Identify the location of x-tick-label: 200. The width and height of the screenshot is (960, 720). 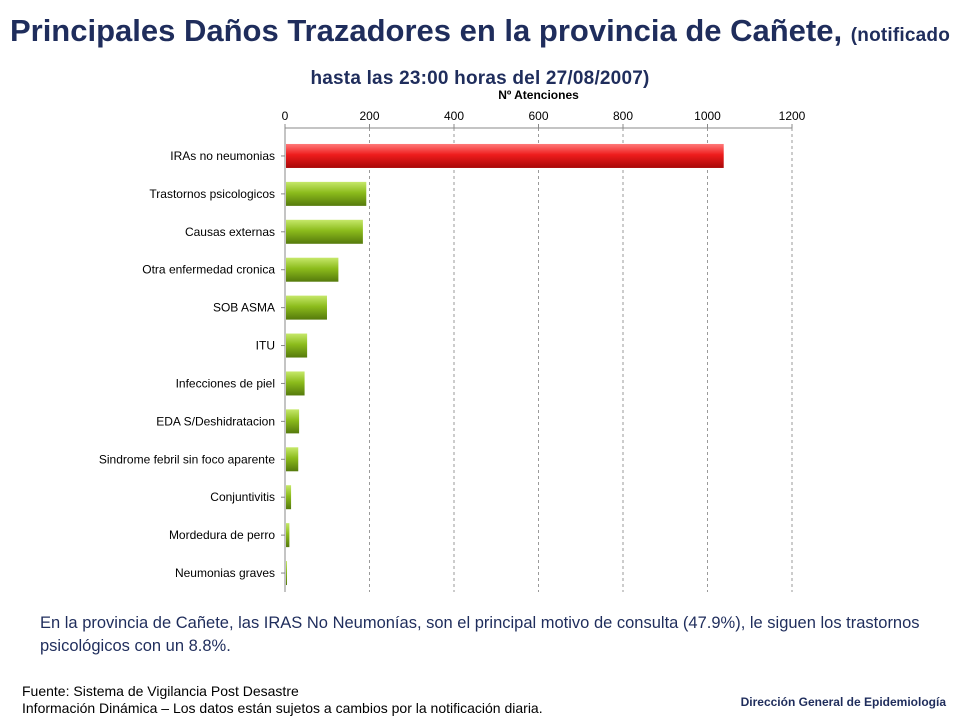
(369, 116).